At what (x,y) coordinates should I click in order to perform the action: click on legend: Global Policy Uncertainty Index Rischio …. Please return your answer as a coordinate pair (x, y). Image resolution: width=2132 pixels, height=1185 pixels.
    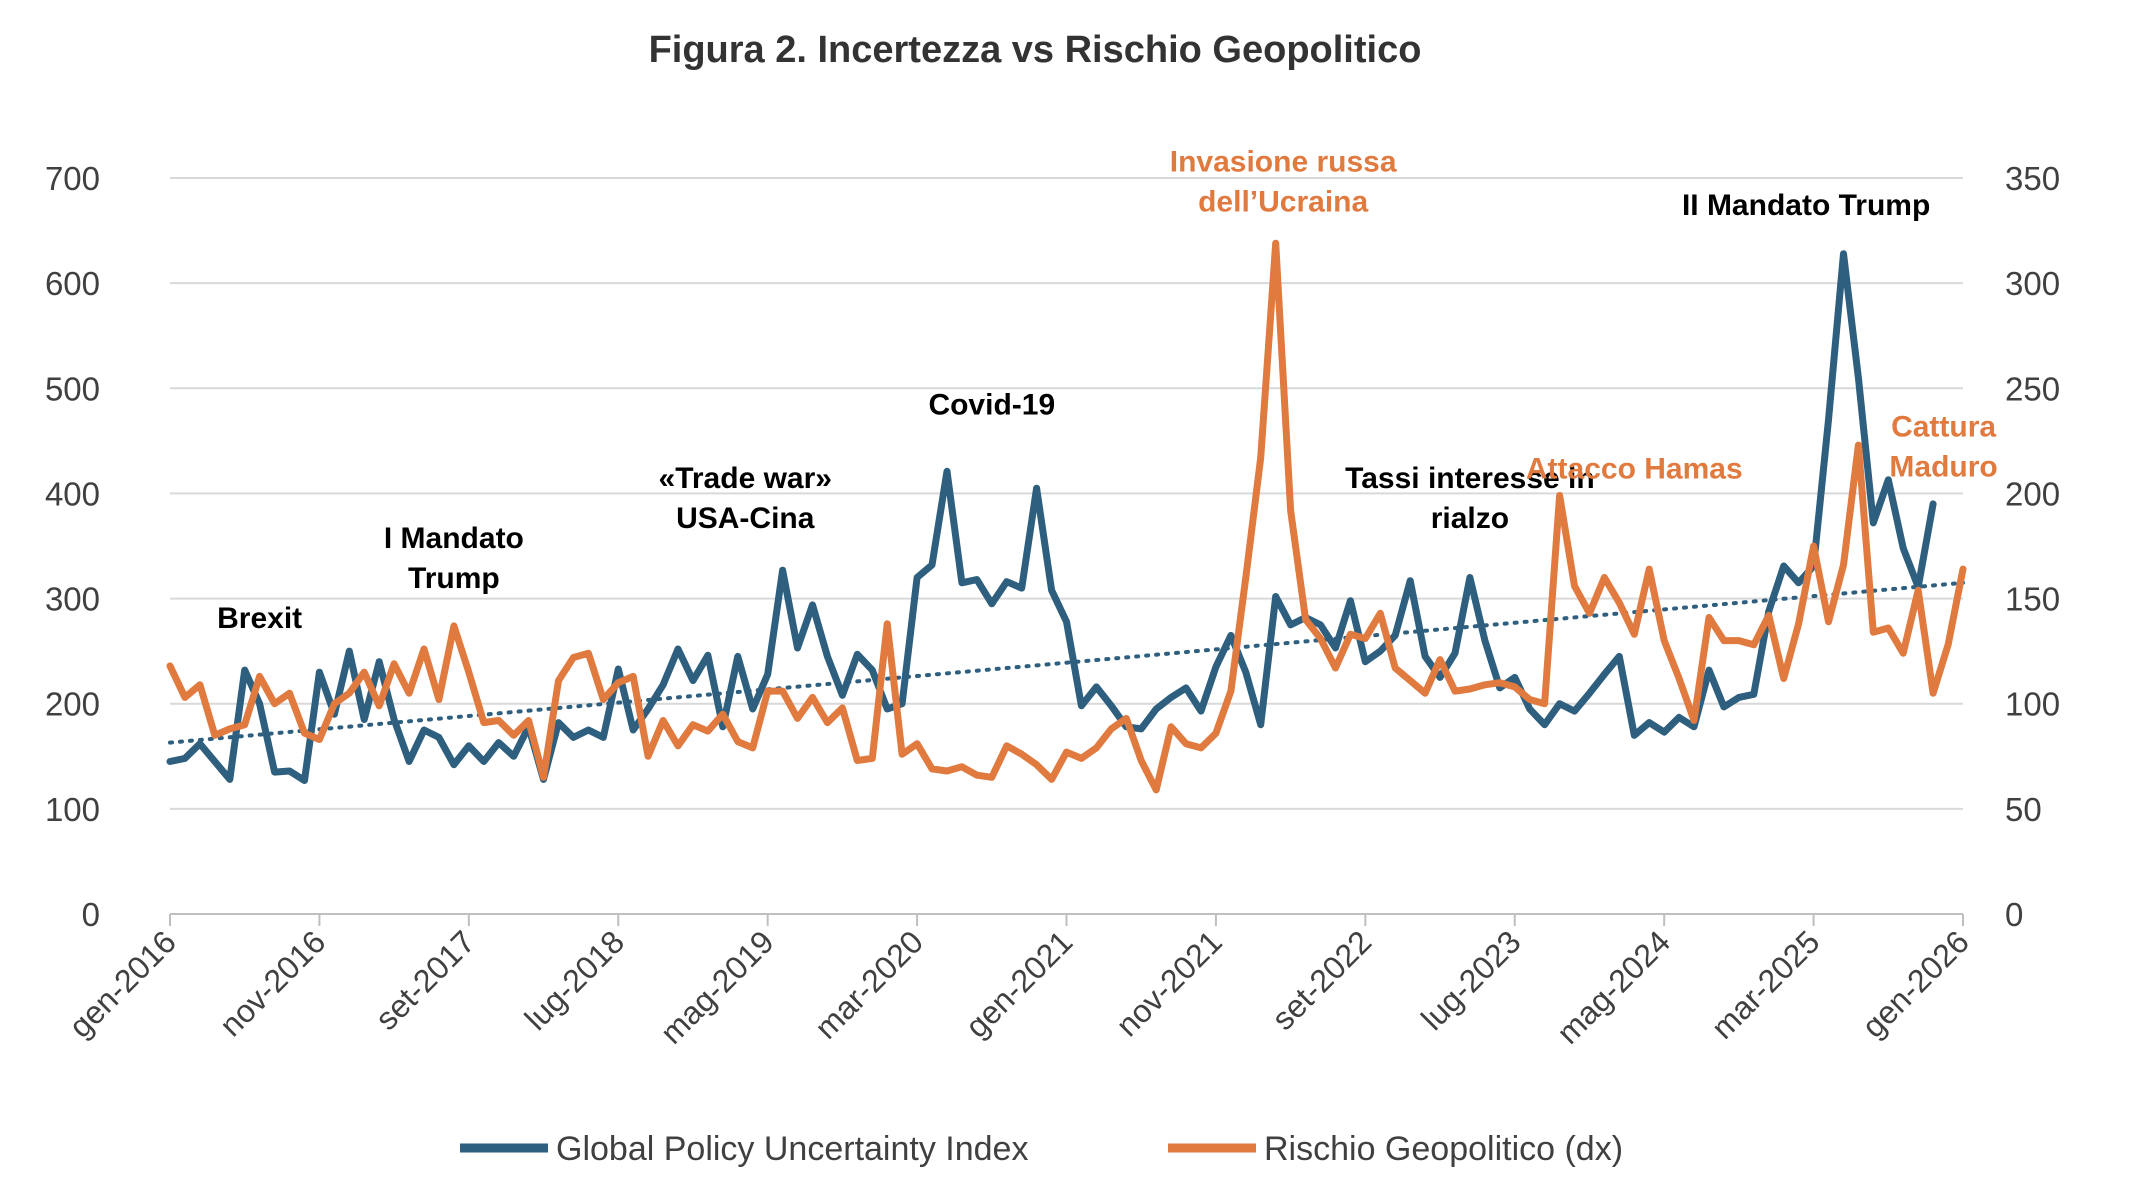
    Looking at the image, I should click on (1041, 1149).